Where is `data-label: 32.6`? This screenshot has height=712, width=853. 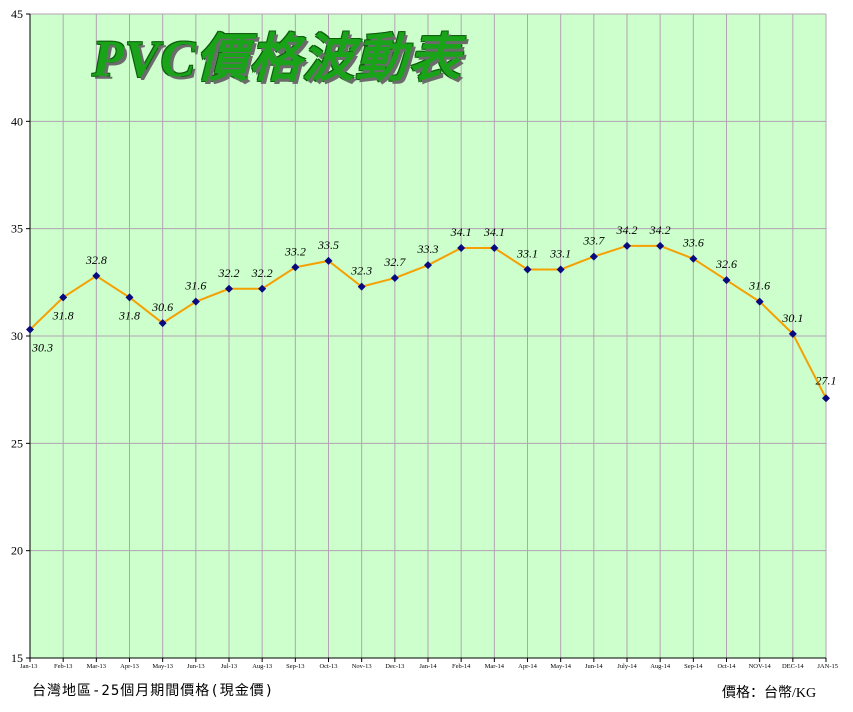
data-label: 32.6 is located at coordinates (726, 264).